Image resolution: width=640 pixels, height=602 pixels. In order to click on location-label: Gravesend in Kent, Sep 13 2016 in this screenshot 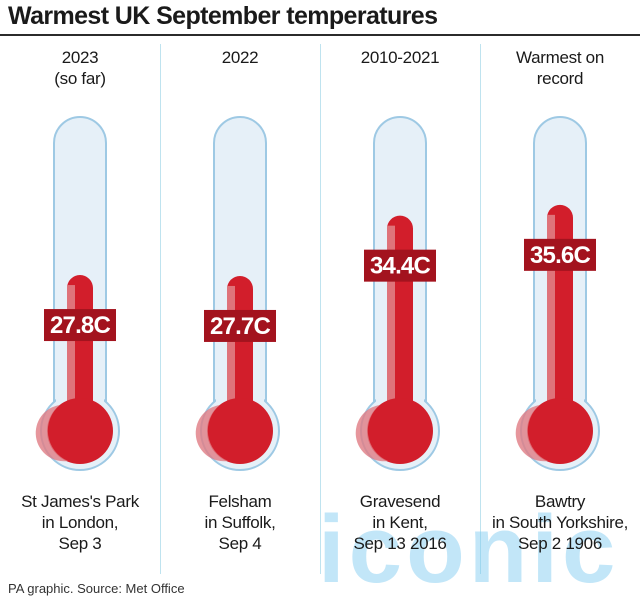, I will do `click(400, 522)`.